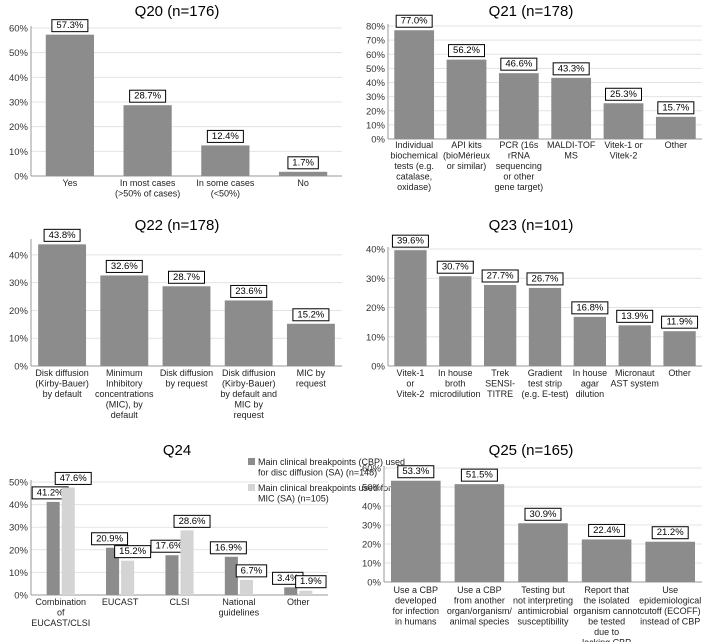 The width and height of the screenshot is (708, 642). Describe the element at coordinates (225, 183) in the screenshot. I see `x-category-label: In some cases` at that location.